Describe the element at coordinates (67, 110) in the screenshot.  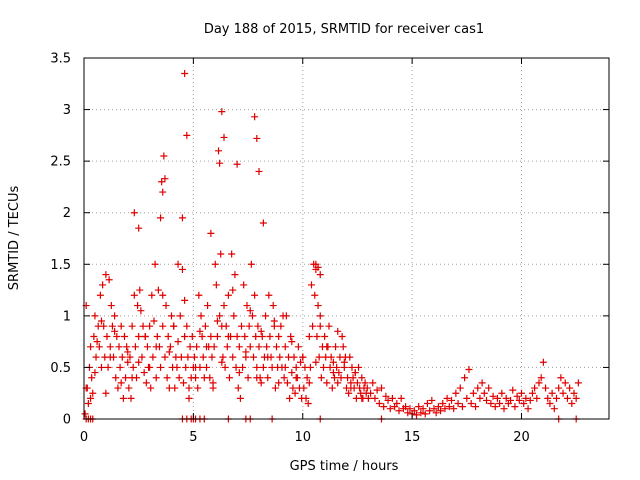
I see `y-tick-label: 3` at that location.